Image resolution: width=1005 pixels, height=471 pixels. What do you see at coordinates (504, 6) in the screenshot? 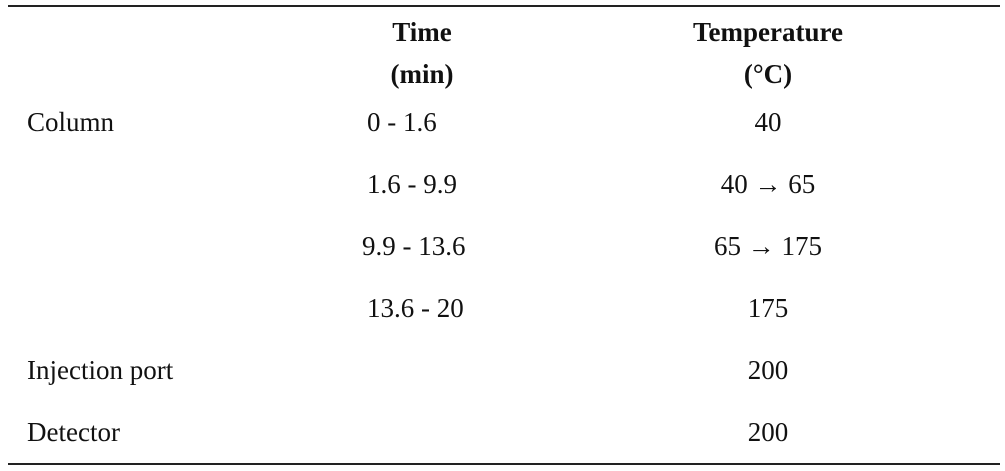
I see `top-rule` at bounding box center [504, 6].